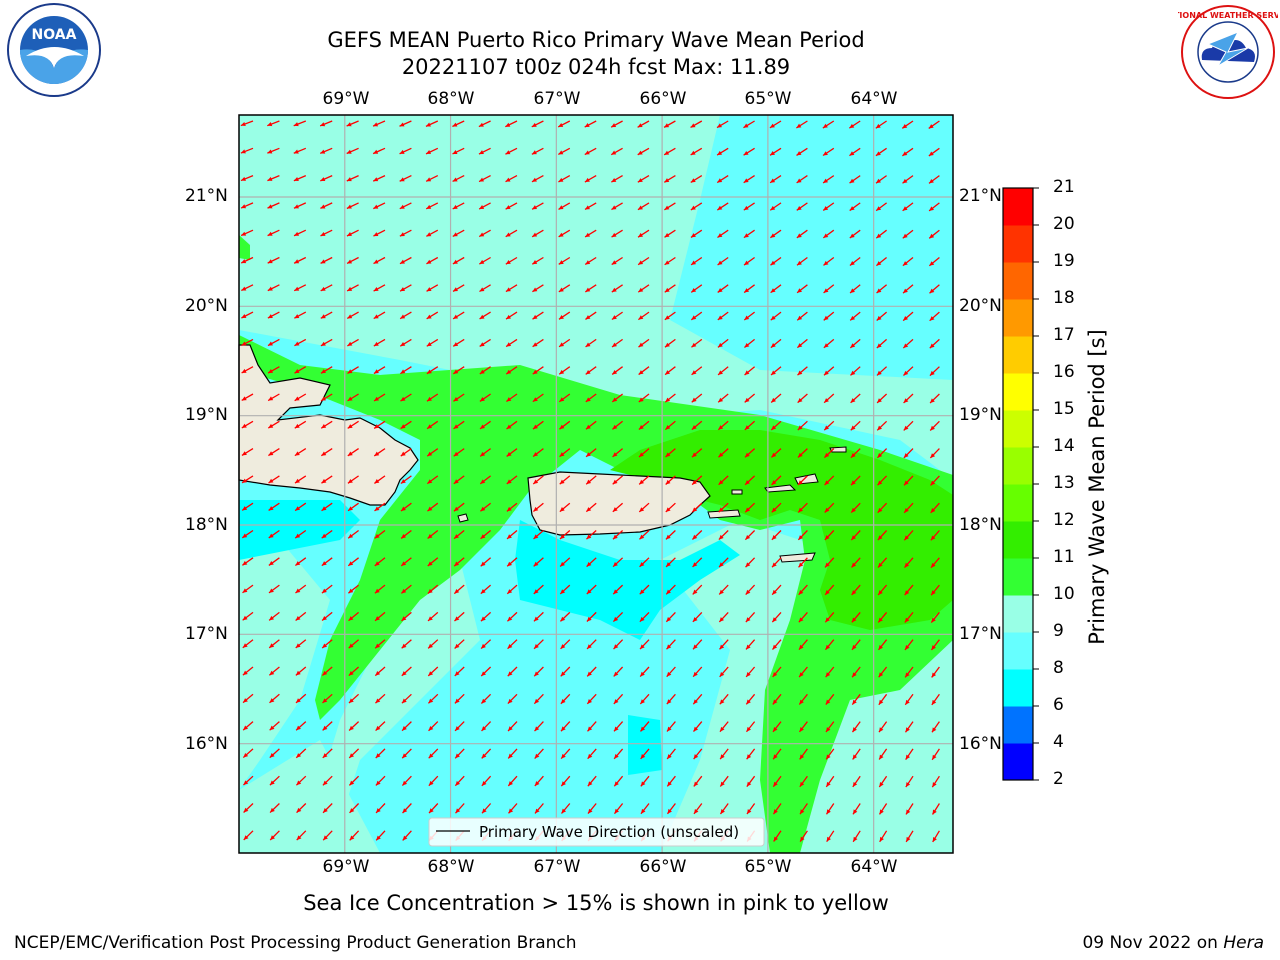  What do you see at coordinates (1018, 244) in the screenshot?
I see `colorbar-segment` at bounding box center [1018, 244].